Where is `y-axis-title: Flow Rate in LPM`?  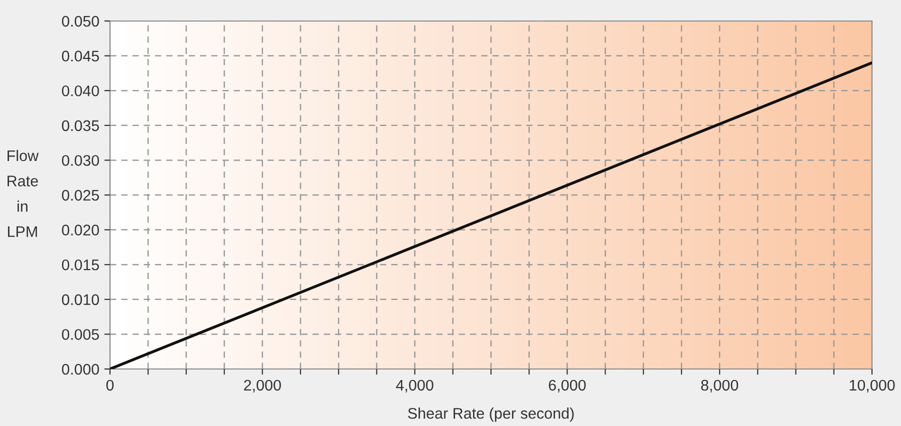 y-axis-title: Flow Rate in LPM is located at coordinates (23, 193).